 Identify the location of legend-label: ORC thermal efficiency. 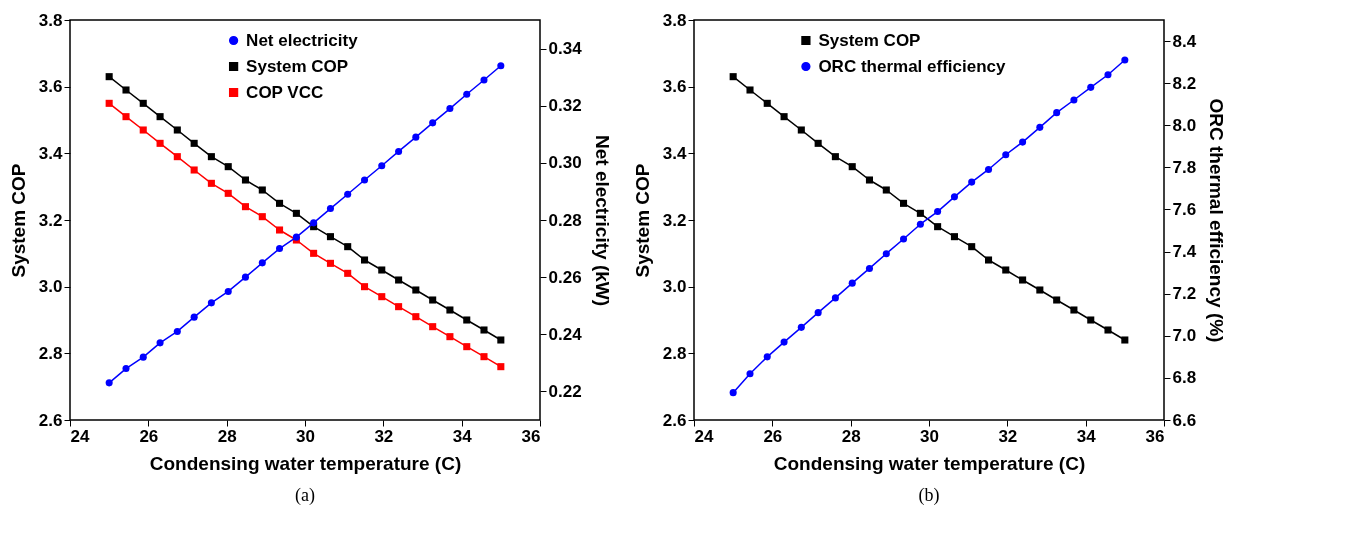
(912, 66).